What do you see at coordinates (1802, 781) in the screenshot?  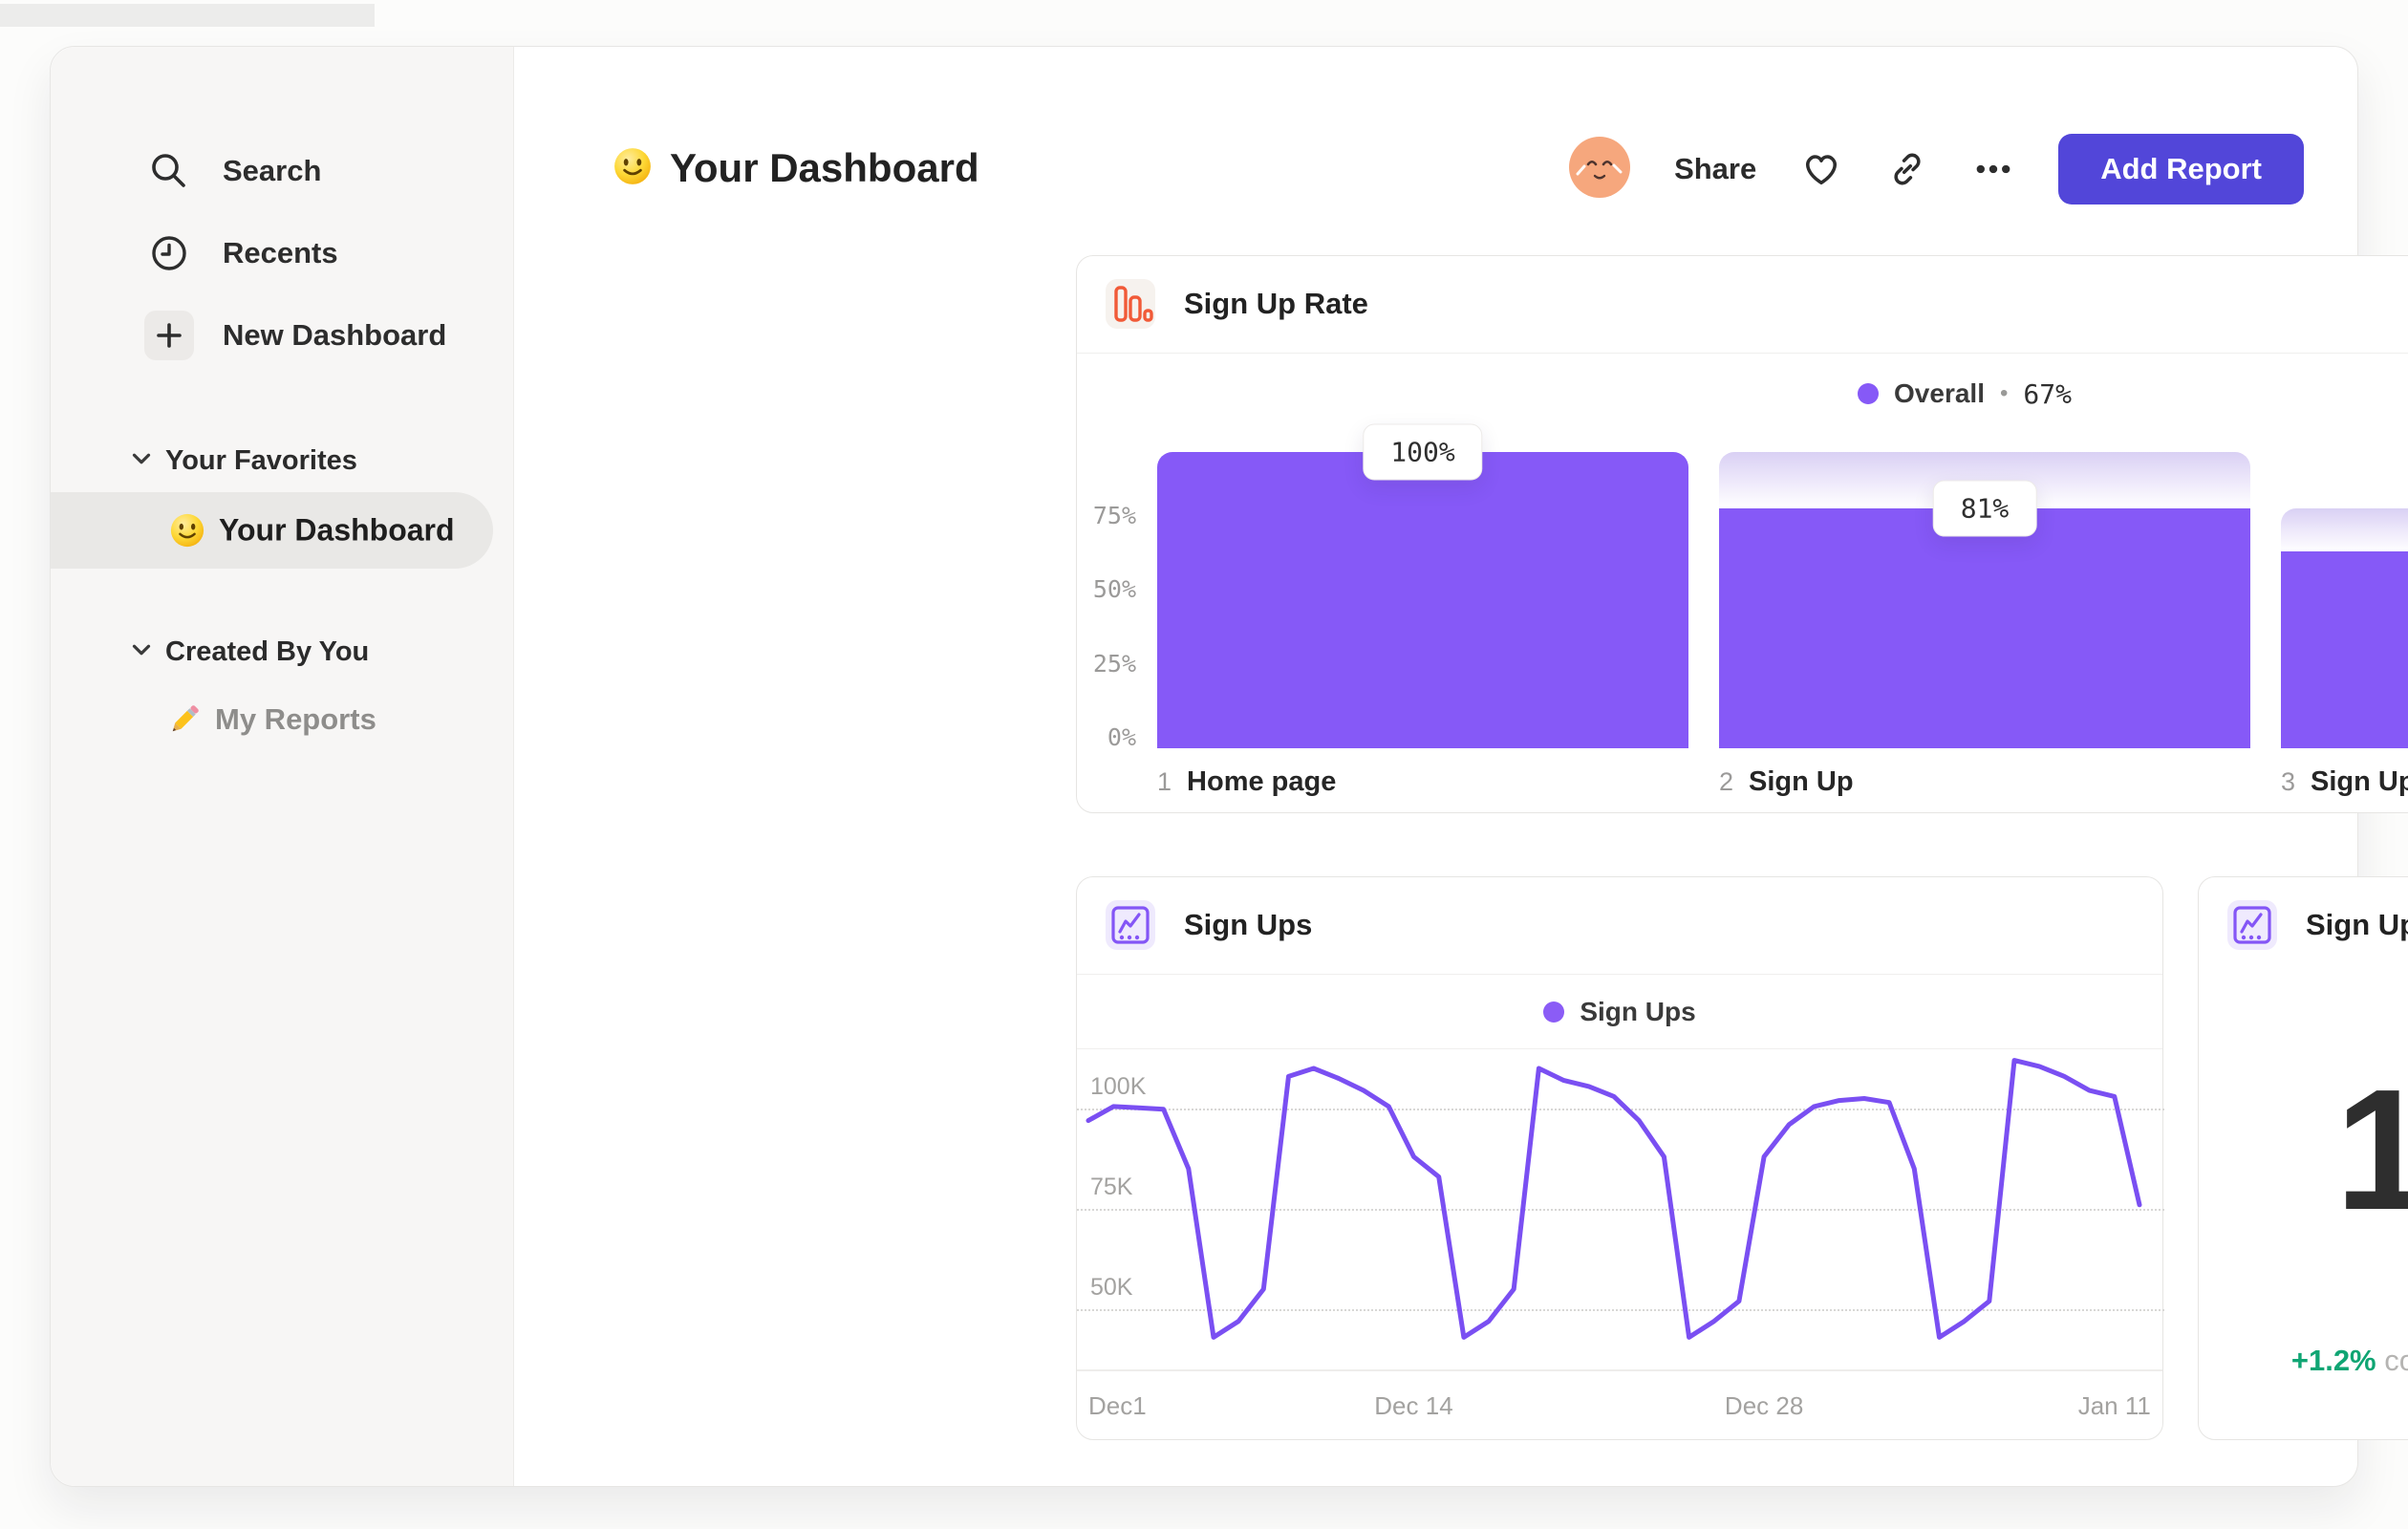 I see `step-name: Sign Up` at bounding box center [1802, 781].